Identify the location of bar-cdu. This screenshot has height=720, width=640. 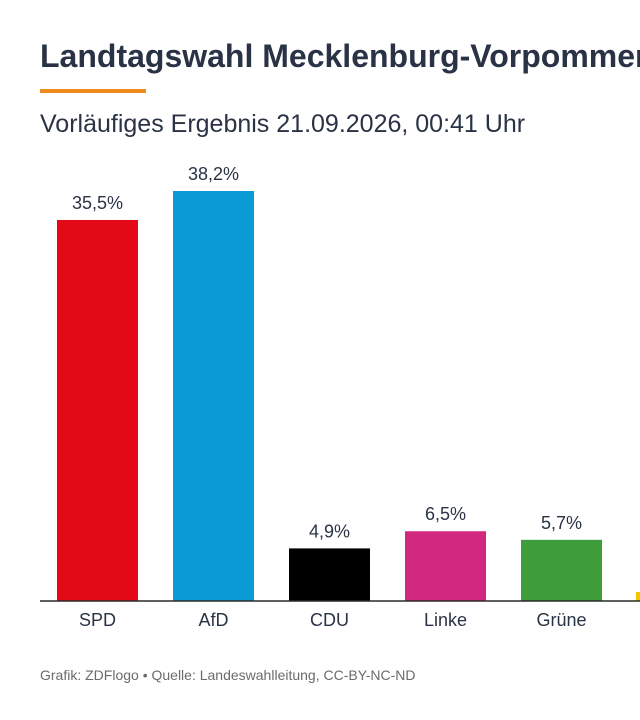
(329, 574).